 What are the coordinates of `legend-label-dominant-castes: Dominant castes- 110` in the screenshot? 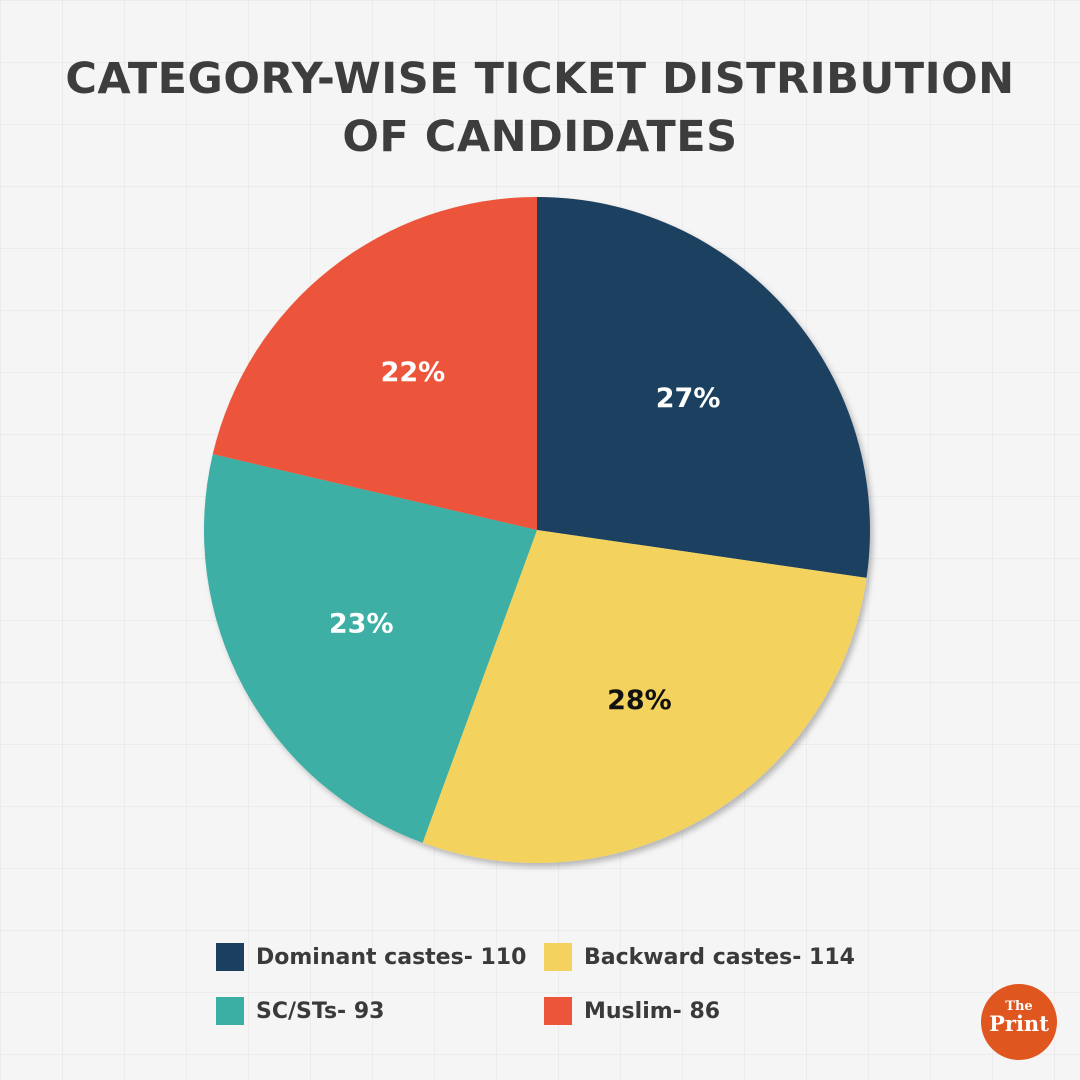 It's located at (391, 957).